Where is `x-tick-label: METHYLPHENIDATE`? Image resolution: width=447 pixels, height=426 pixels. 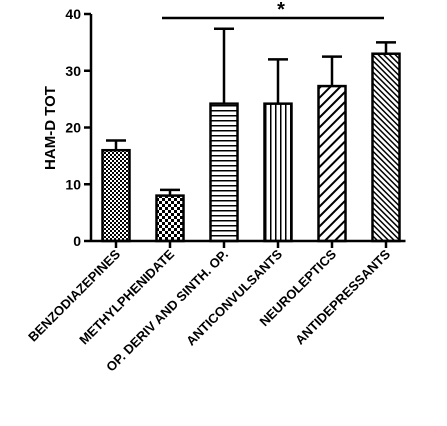 x-tick-label: METHYLPHENIDATE is located at coordinates (126, 296).